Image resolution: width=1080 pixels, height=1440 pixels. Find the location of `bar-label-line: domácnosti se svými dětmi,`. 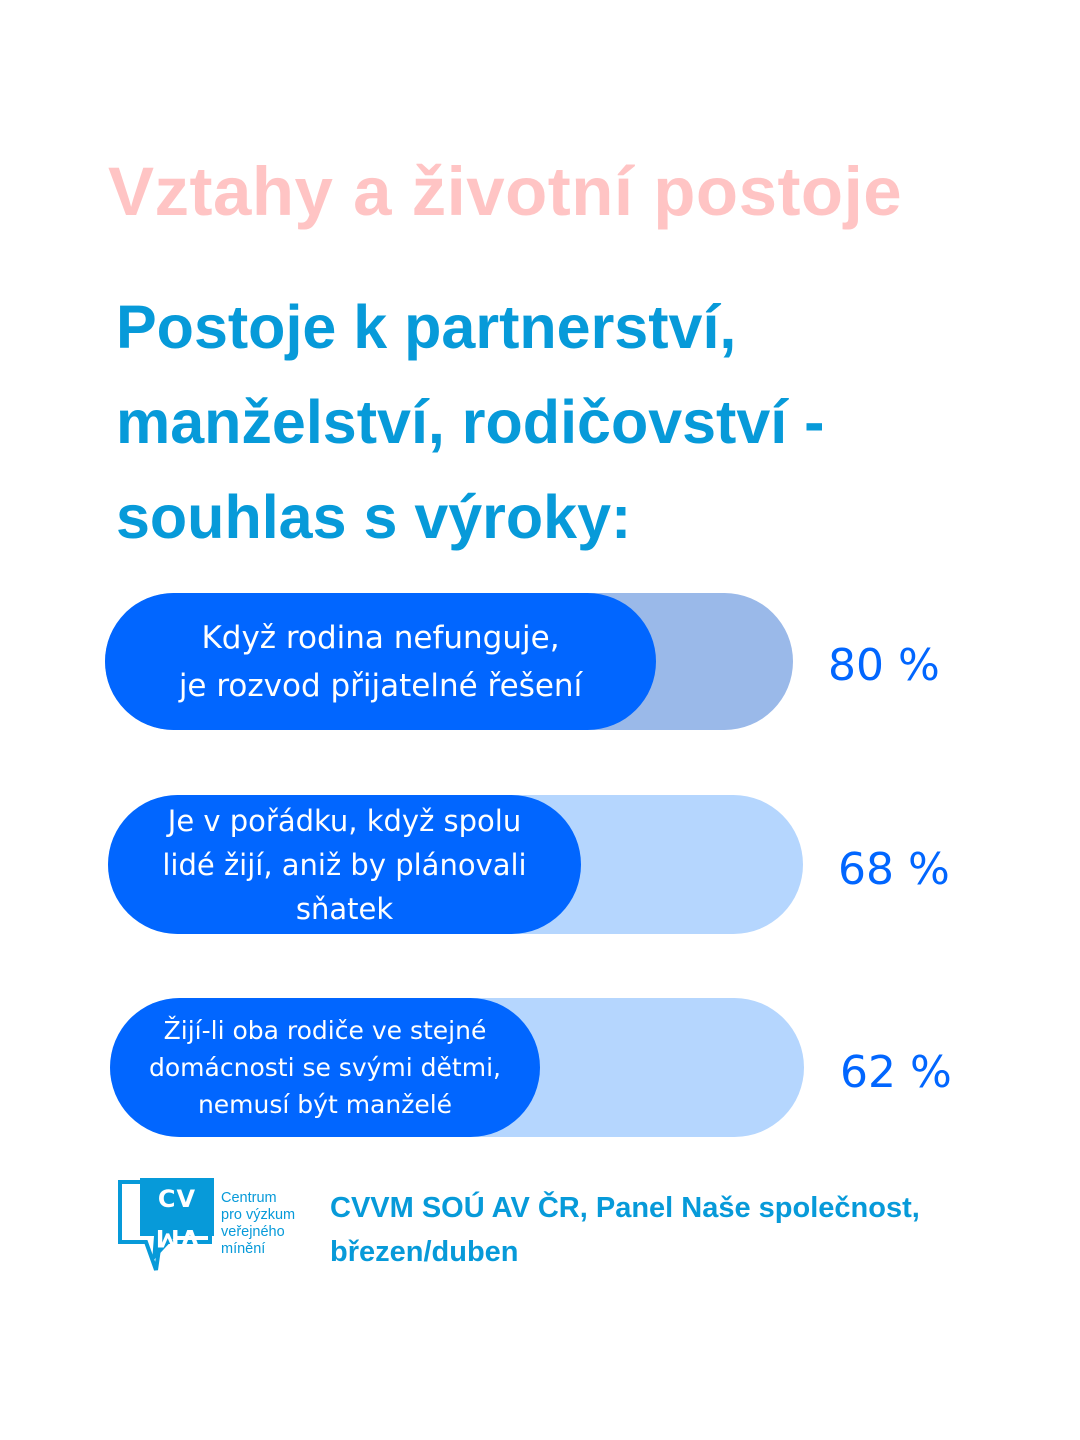

bar-label-line: domácnosti se svými dětmi, is located at coordinates (325, 1067).